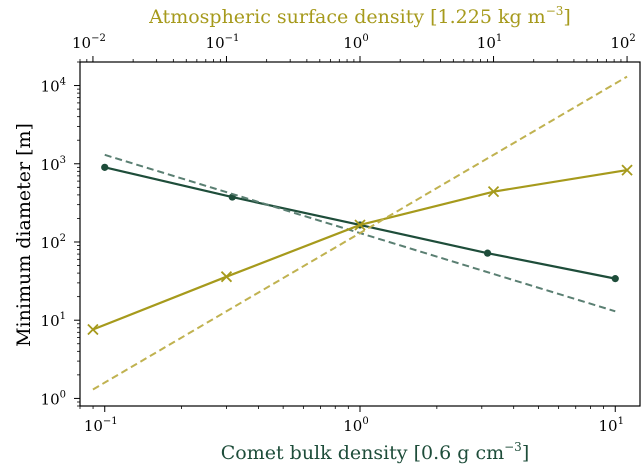 Image resolution: width=644 pixels, height=468 pixels. Describe the element at coordinates (347, 17) in the screenshot. I see `x-axis-title-top-text: Atmospheric surface density [1.225 kg m` at that location.